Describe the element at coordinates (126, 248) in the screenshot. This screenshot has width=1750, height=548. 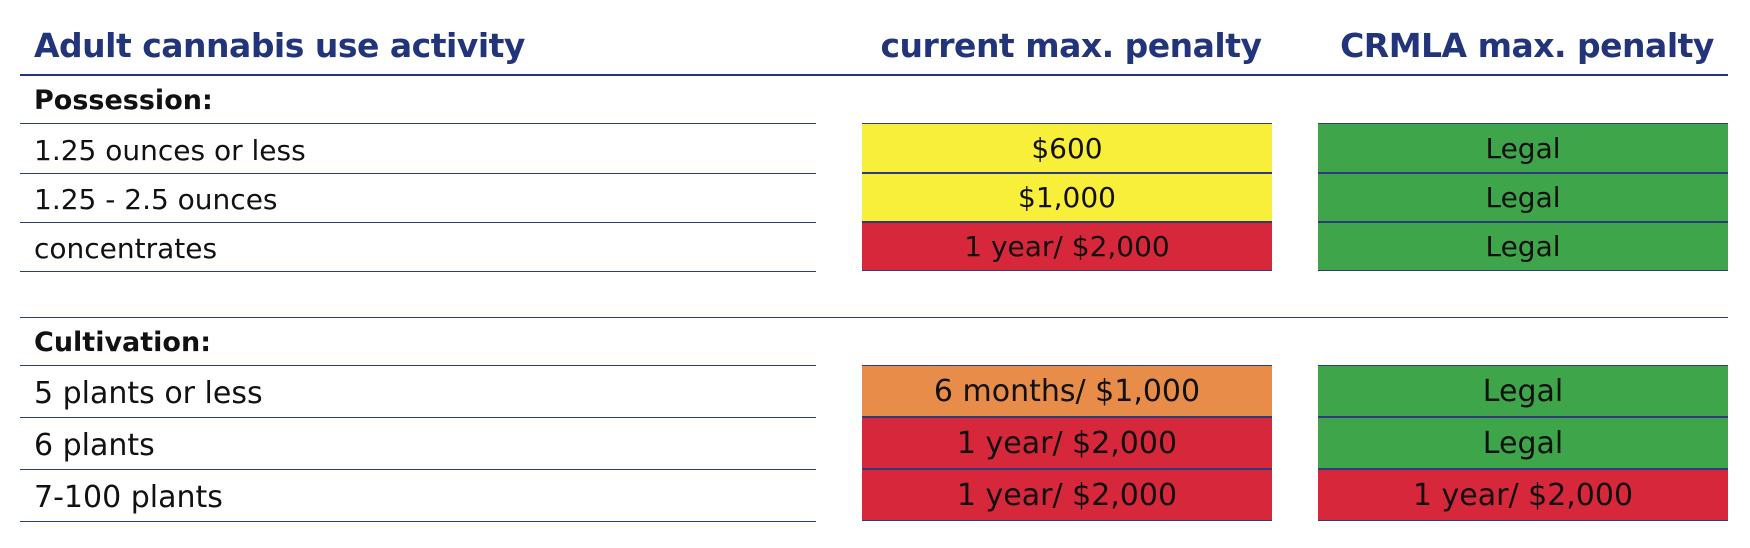
I see `row-label: concentrates` at that location.